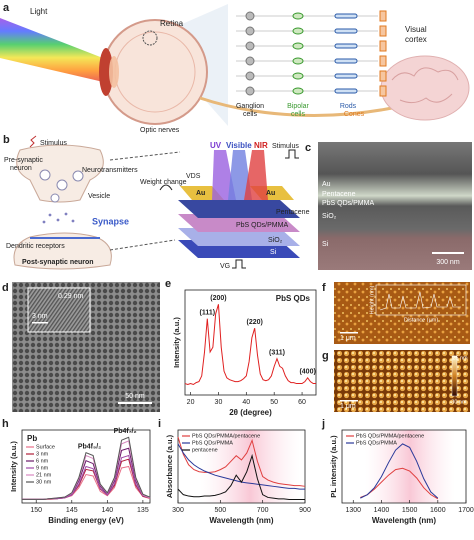  I want to click on stimulus-bolt, so click(33, 141).